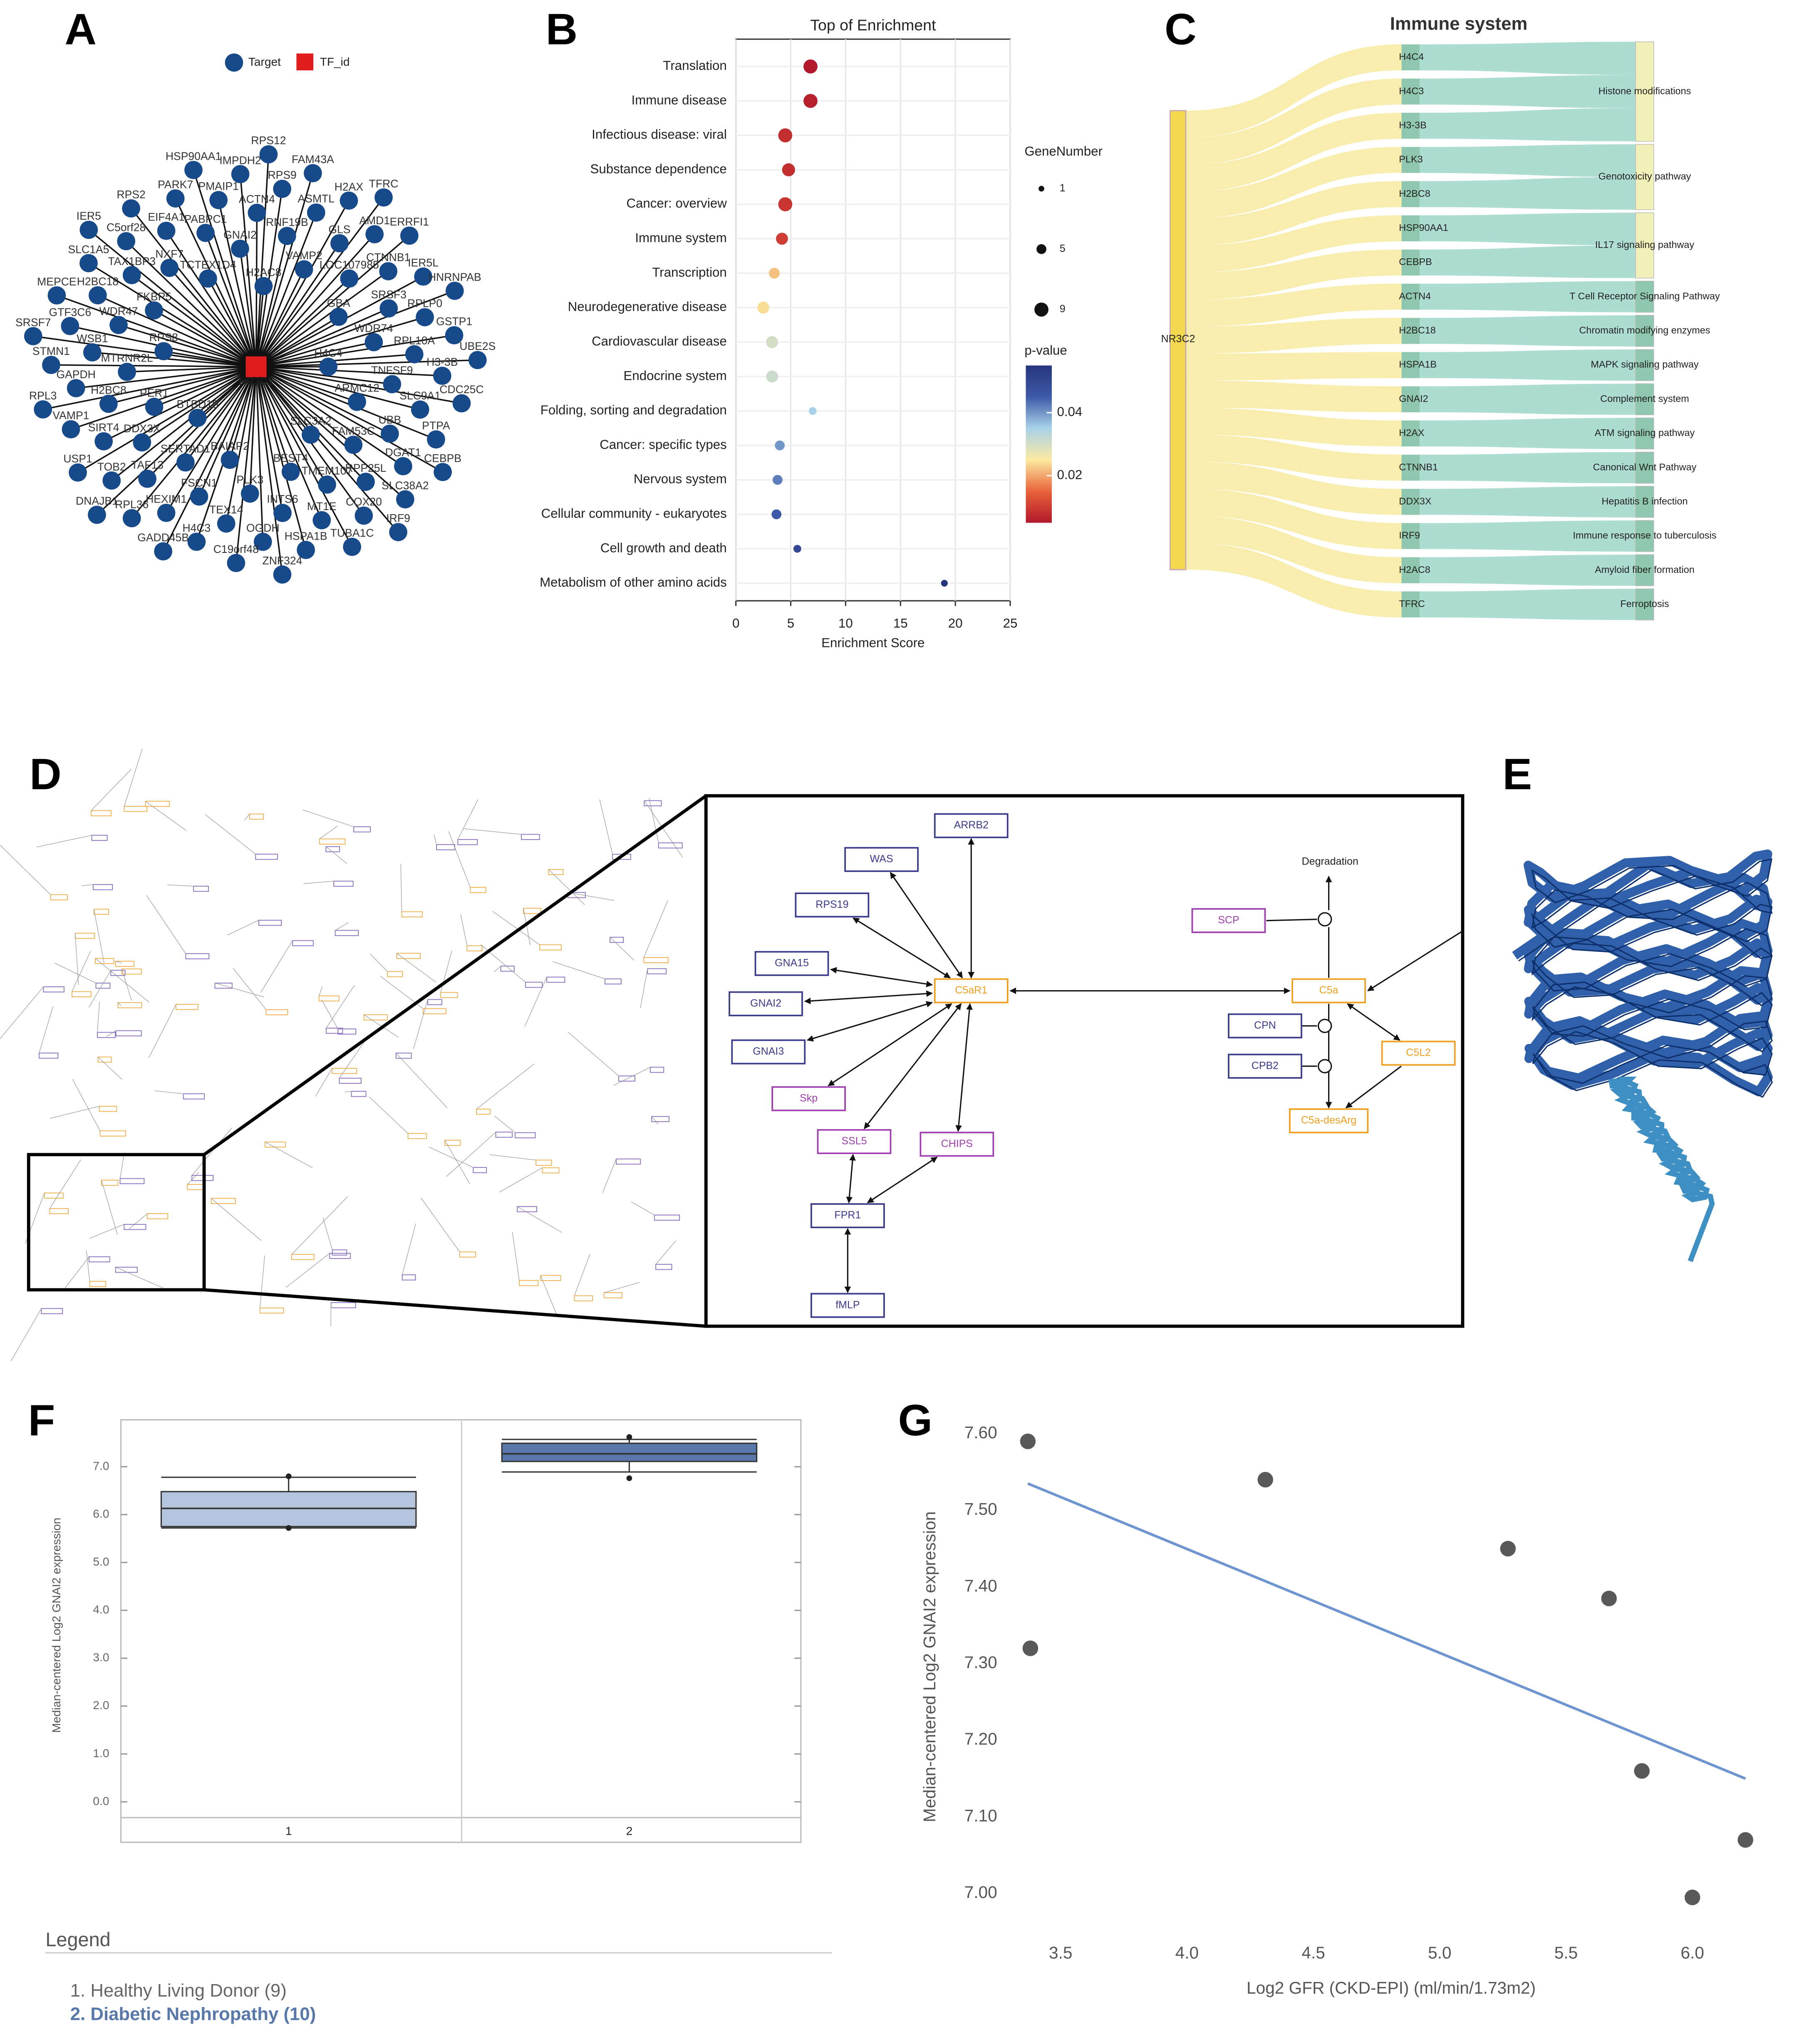 The image size is (1802, 2044). Describe the element at coordinates (1313, 1952) in the screenshot. I see `x-tick-label: 4.5` at that location.